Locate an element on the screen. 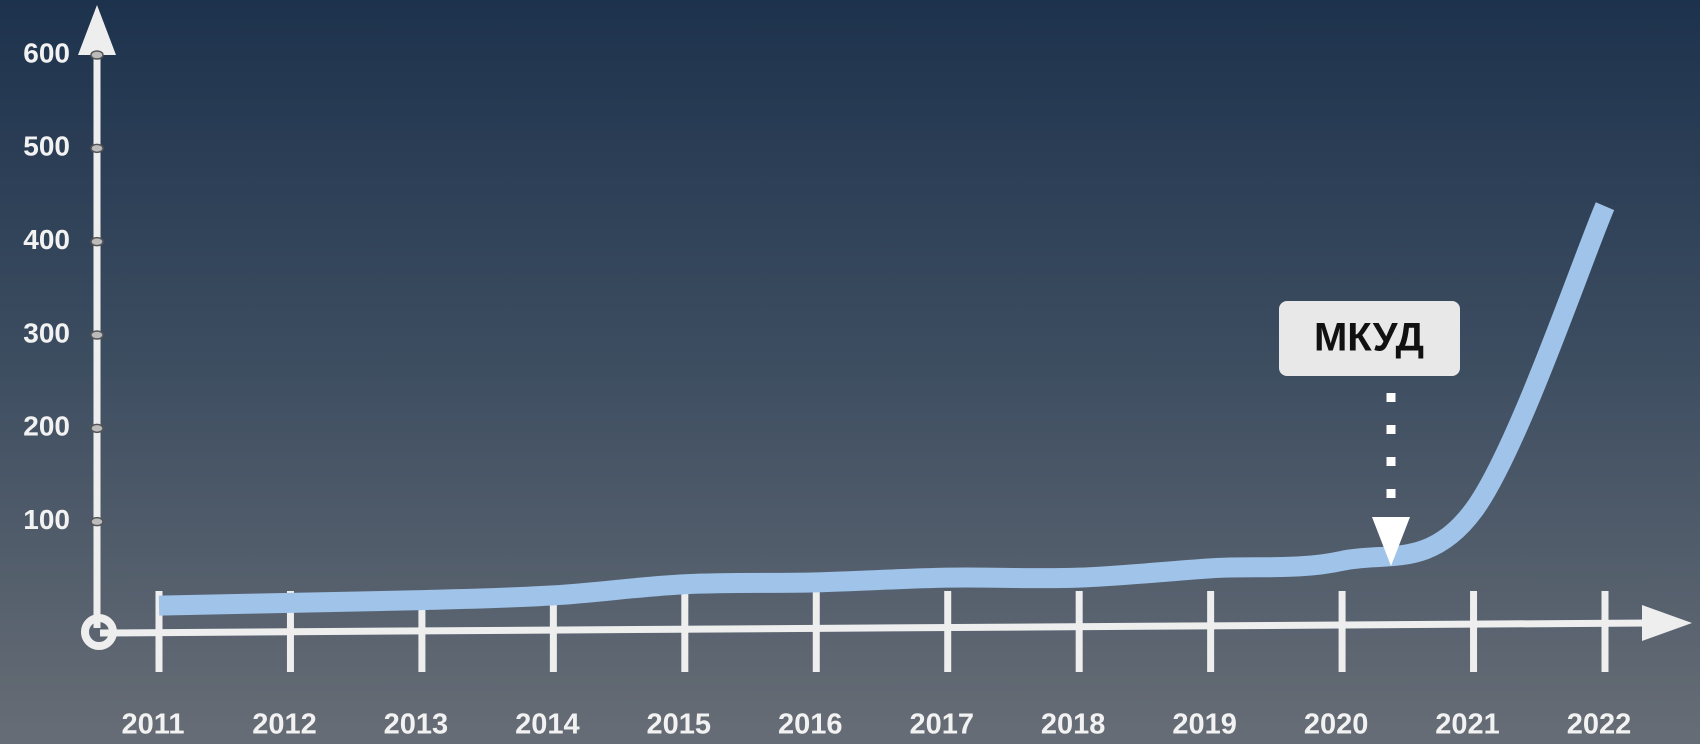 This screenshot has height=744, width=1700. x-tick-label: 2015 is located at coordinates (679, 725).